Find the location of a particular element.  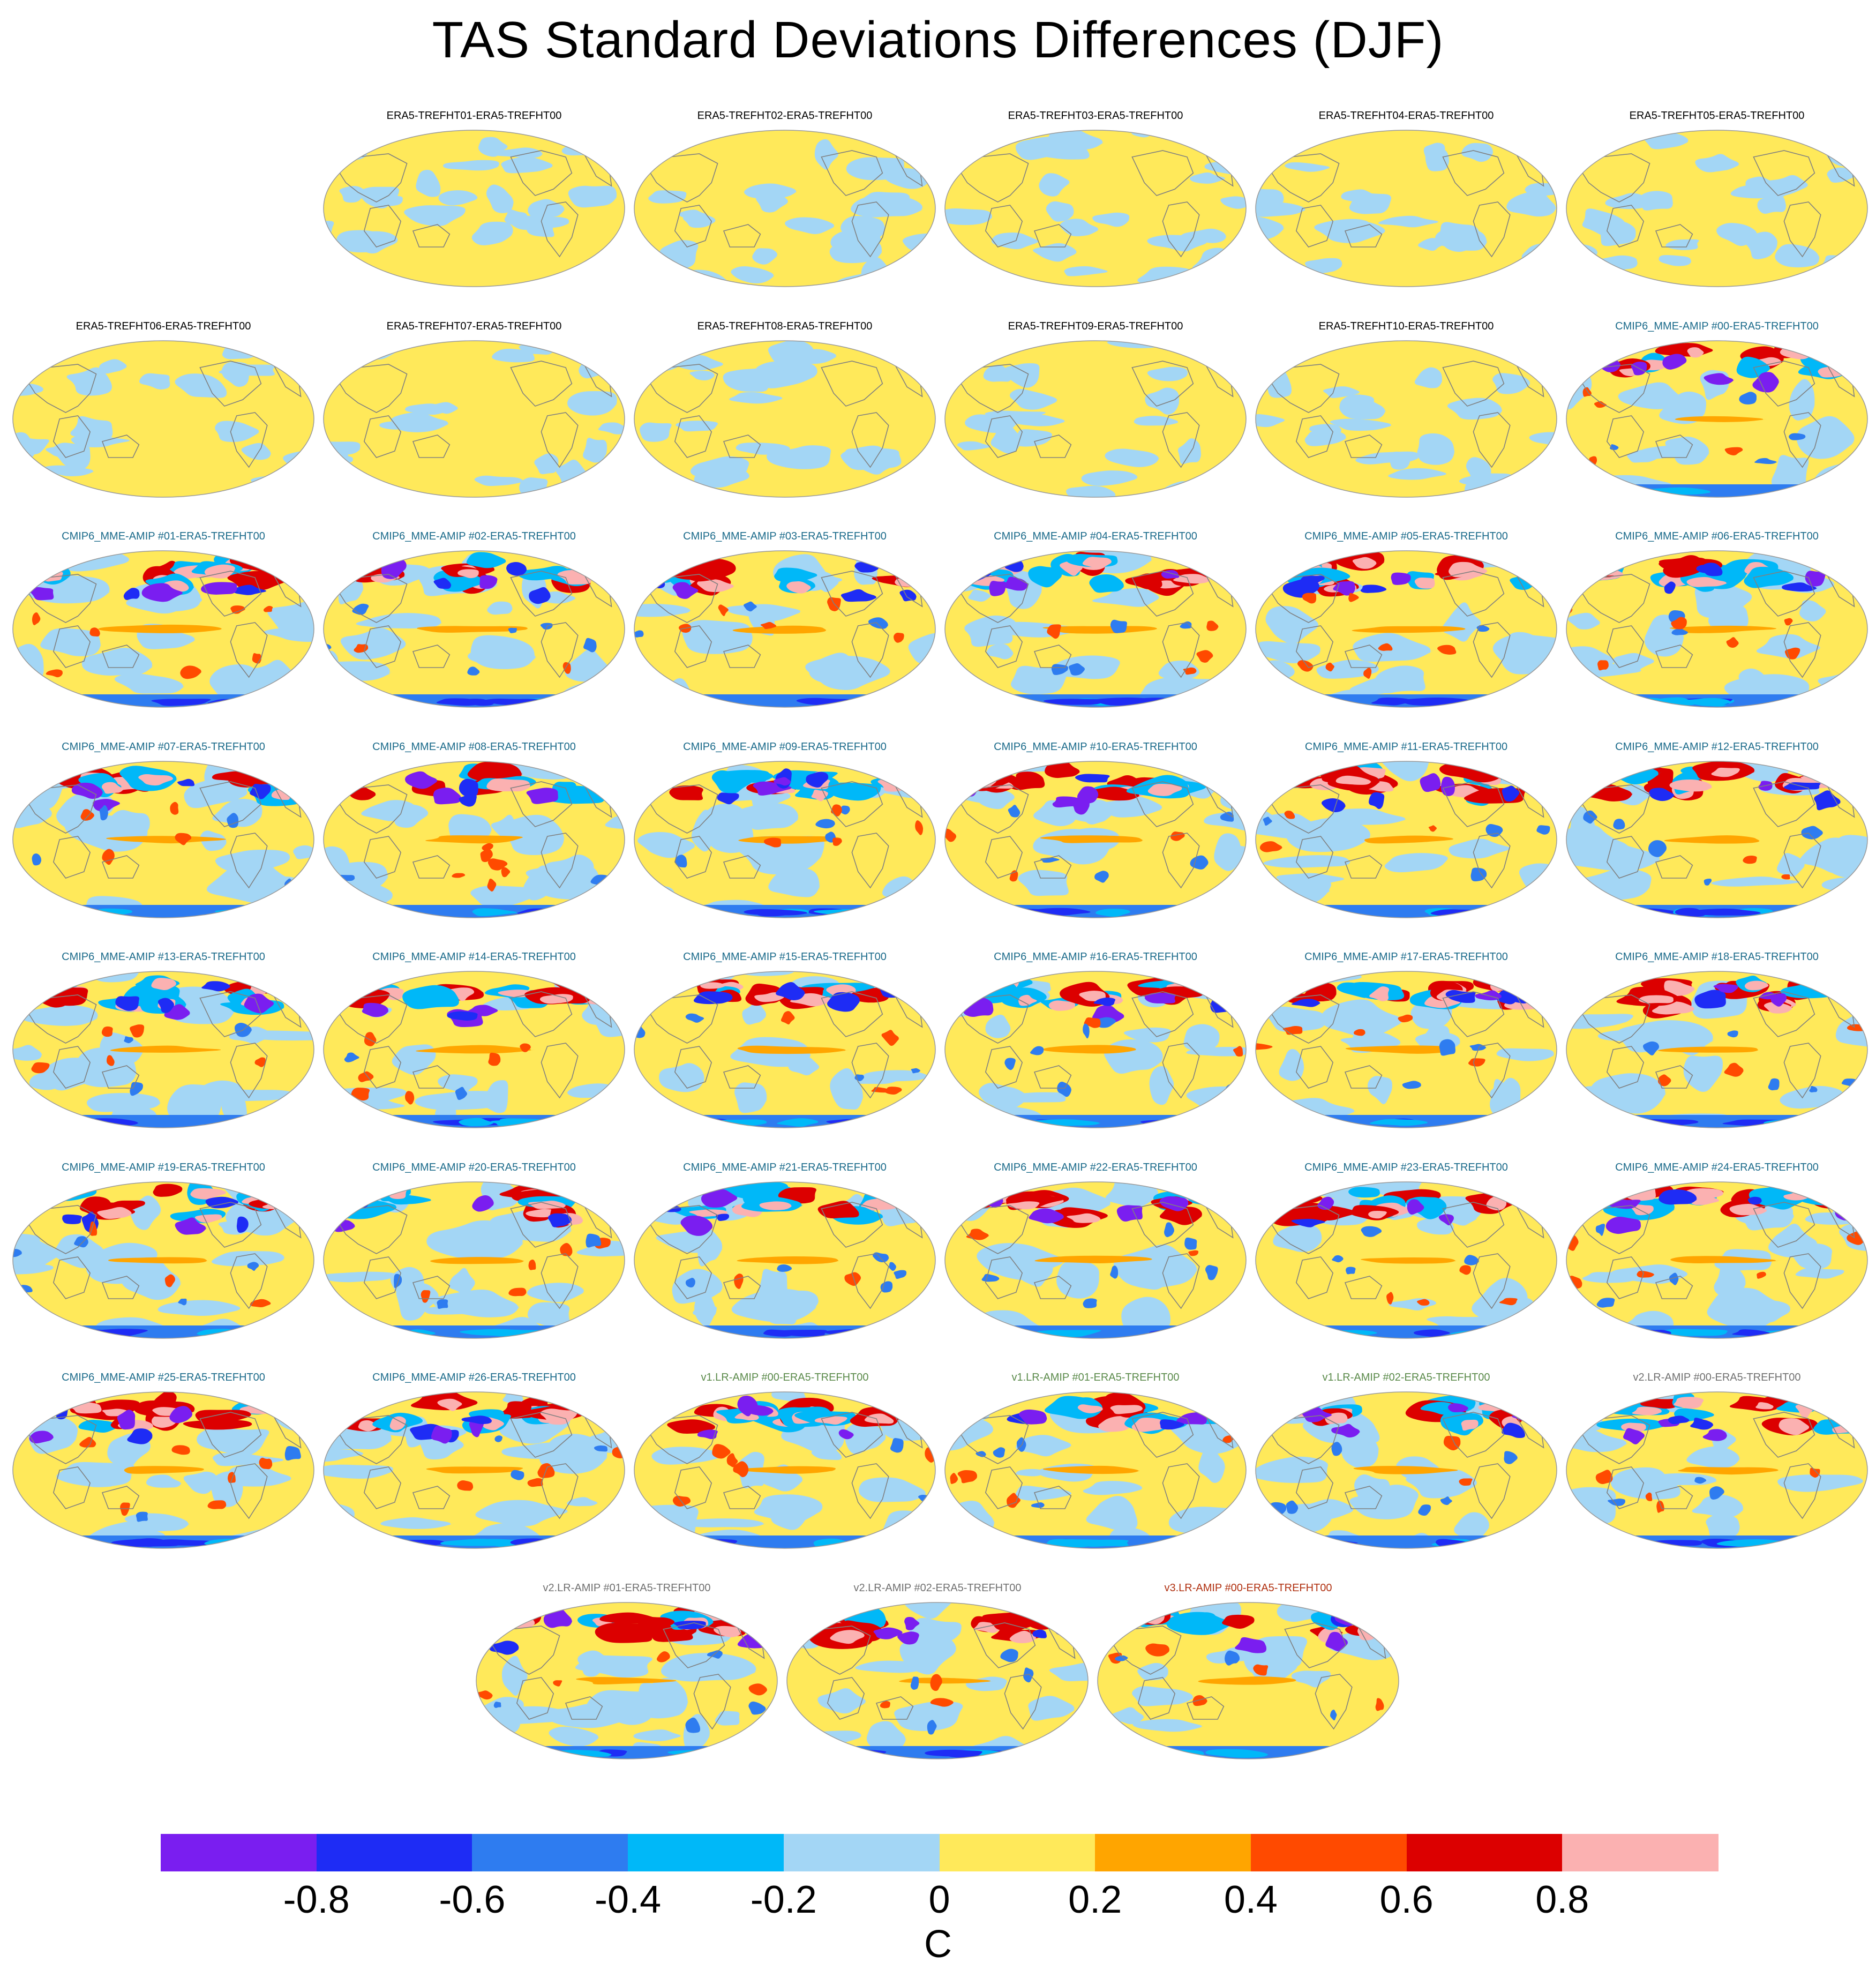

colorbar-swatch is located at coordinates (1640, 1852).